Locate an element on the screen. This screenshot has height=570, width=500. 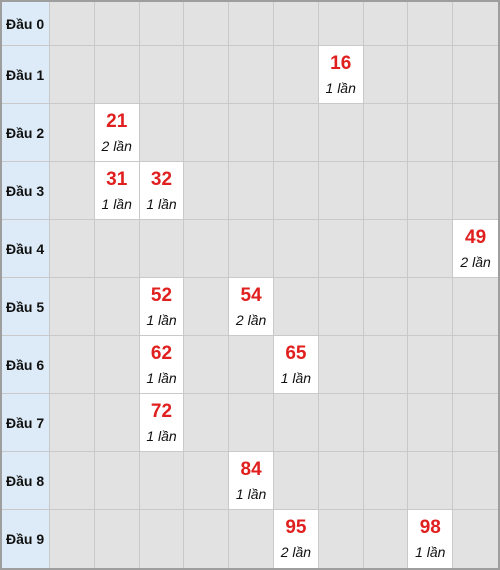
number-cell: 31 1 lần is located at coordinates (117, 191).